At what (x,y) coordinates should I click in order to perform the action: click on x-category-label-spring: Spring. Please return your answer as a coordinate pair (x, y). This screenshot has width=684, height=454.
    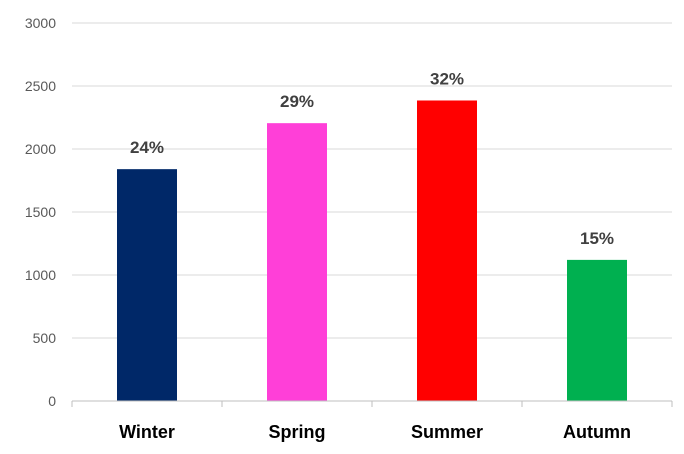
    Looking at the image, I should click on (297, 432).